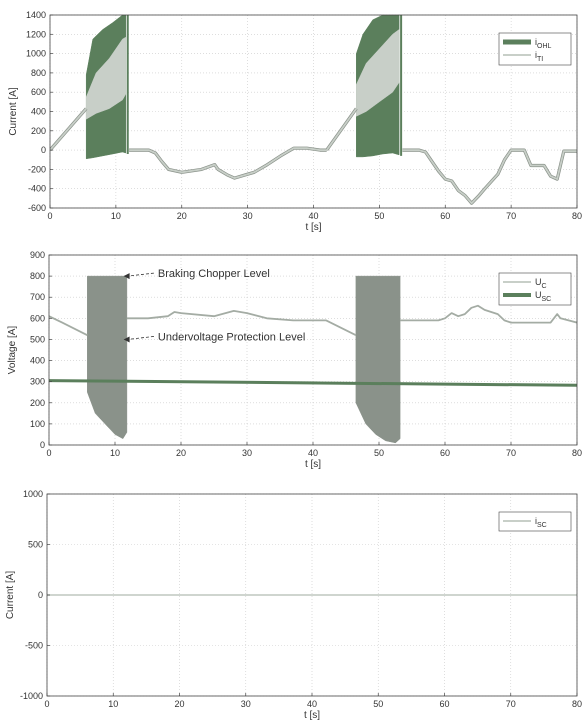  Describe the element at coordinates (544, 286) in the screenshot. I see `legend-label-subscript: C` at that location.